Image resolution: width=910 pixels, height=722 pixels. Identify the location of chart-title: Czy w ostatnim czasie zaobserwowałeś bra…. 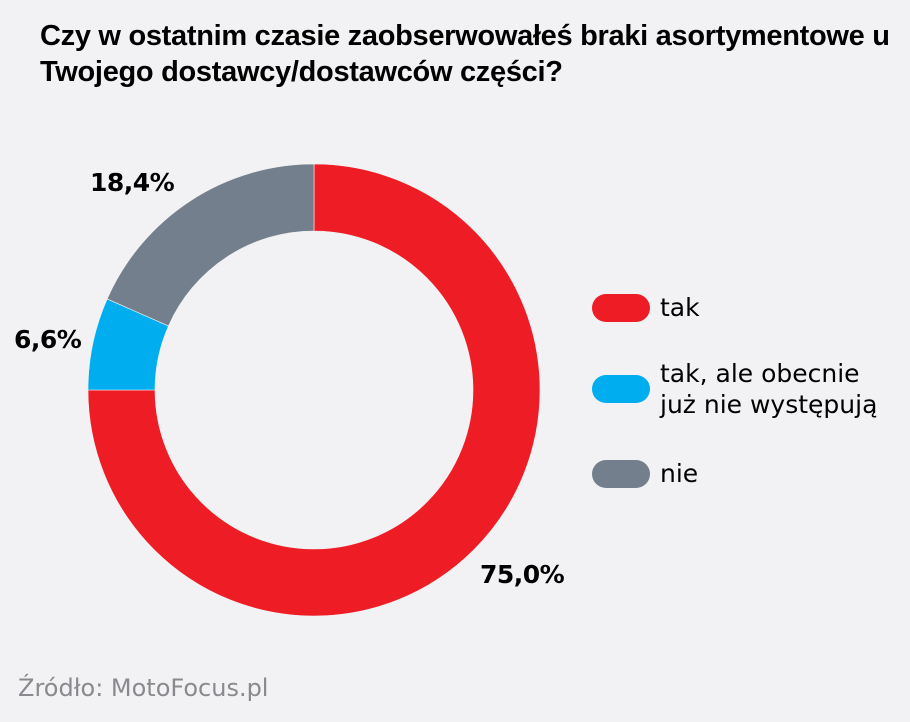
(465, 54).